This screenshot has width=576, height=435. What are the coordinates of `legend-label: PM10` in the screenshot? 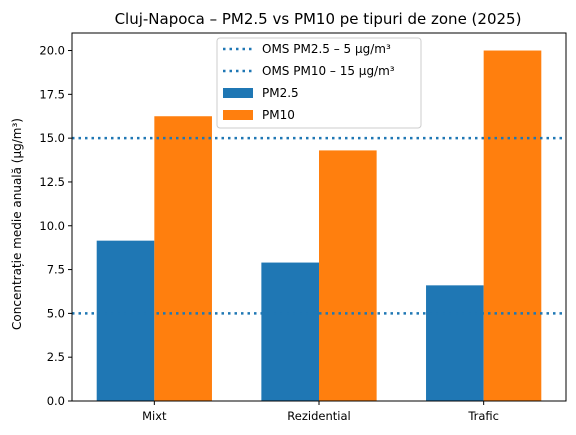 It's located at (278, 115).